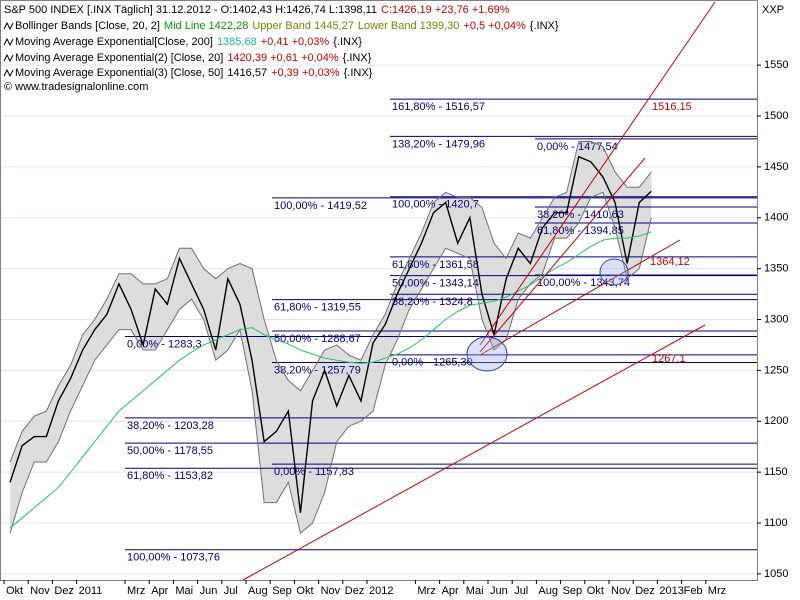 Image resolution: width=800 pixels, height=600 pixels. I want to click on trend-label: 1364,12, so click(670, 262).